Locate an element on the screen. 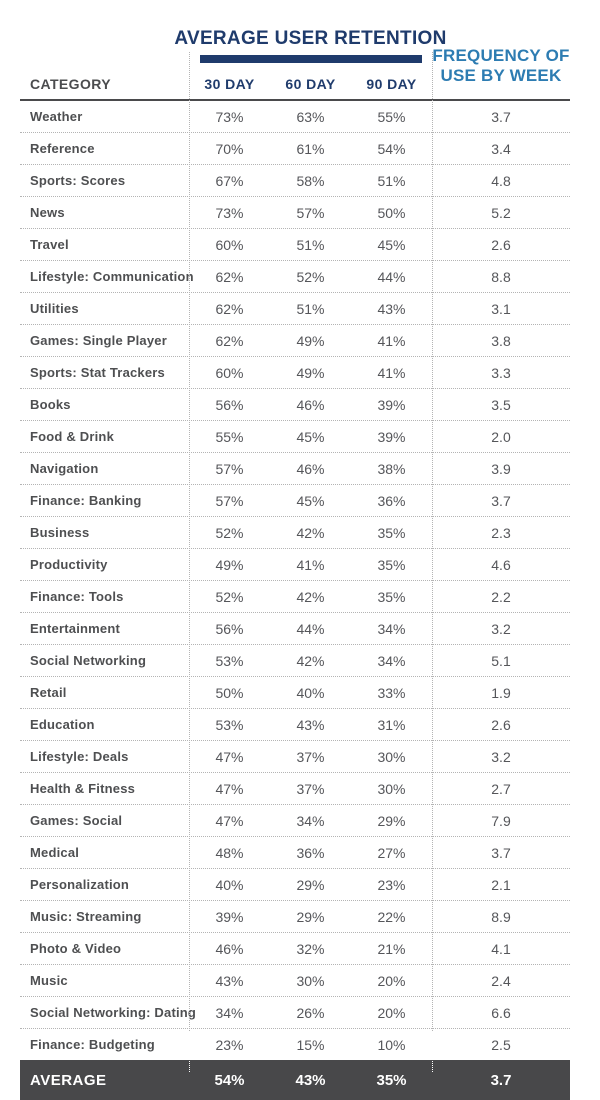 This screenshot has width=600, height=1100. day-column-headers: 30 DAY 60 DAY 90 DAY is located at coordinates (310, 84).